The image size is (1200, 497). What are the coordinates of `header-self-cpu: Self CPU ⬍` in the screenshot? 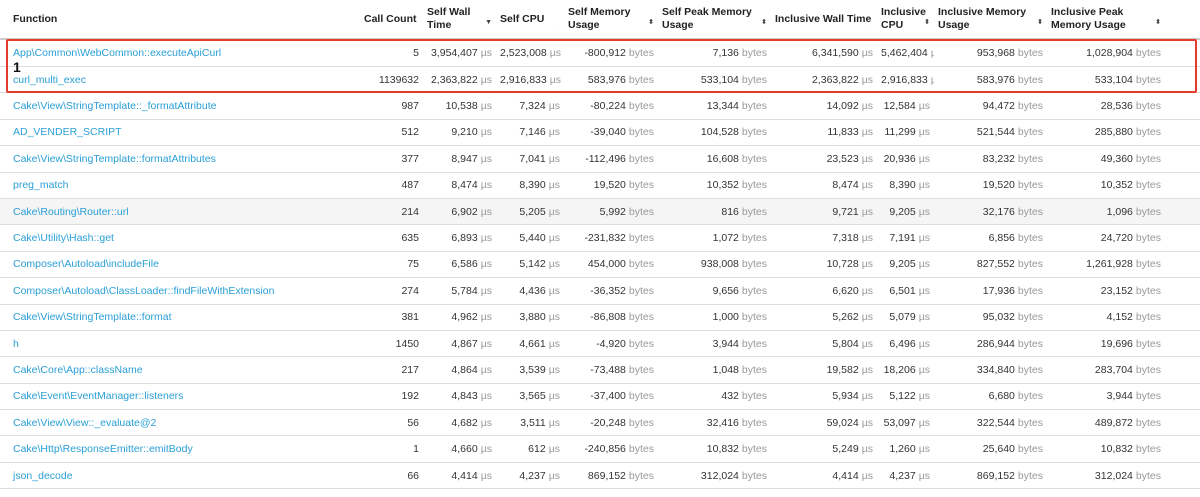 It's located at (522, 18).